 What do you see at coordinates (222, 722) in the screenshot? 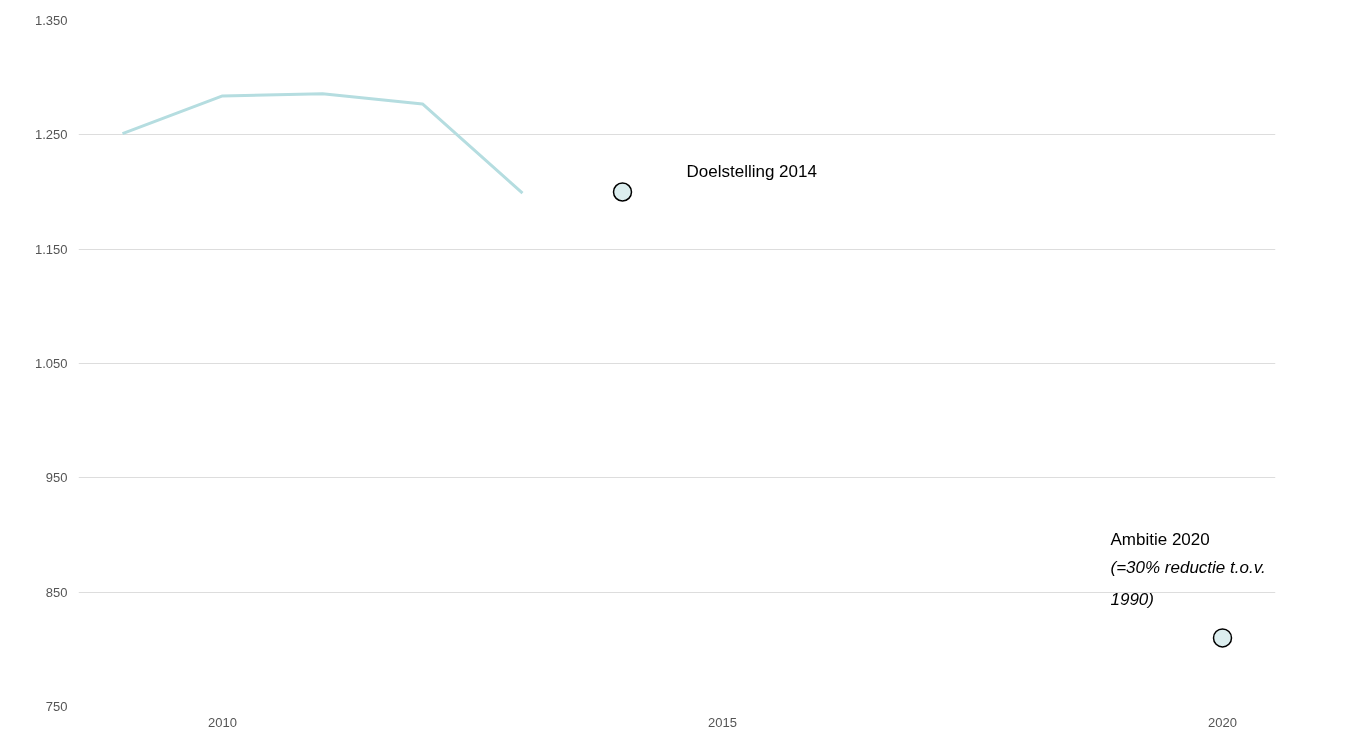
I see `x-tick-label: 2010` at bounding box center [222, 722].